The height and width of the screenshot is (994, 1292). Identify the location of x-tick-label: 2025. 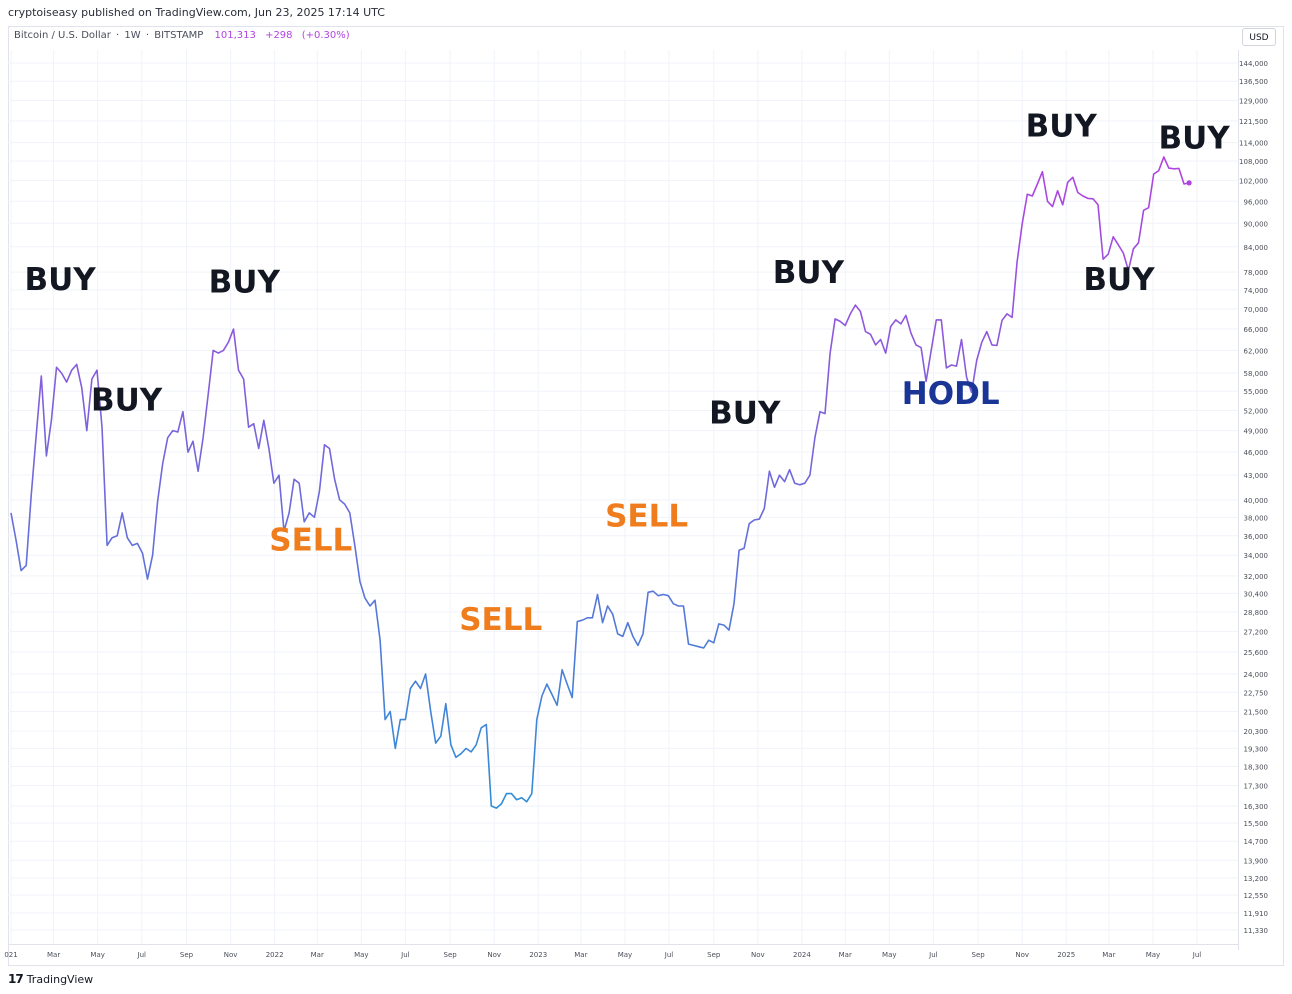
(1066, 955).